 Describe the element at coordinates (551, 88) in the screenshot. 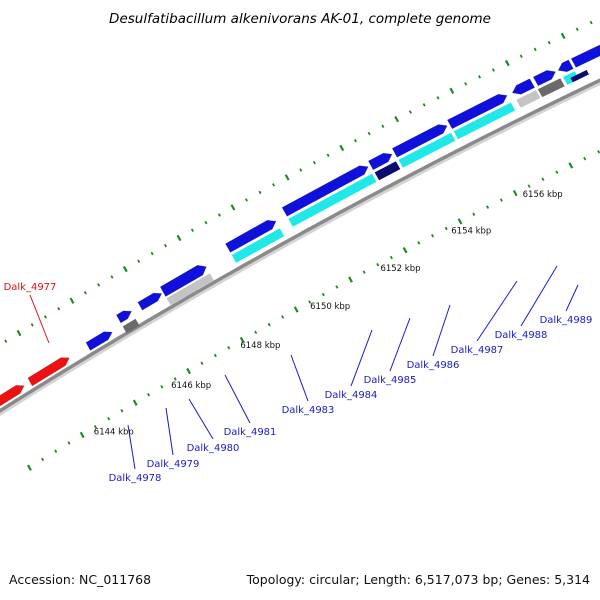

I see `gene-segment-dalk-4988-dark` at that location.